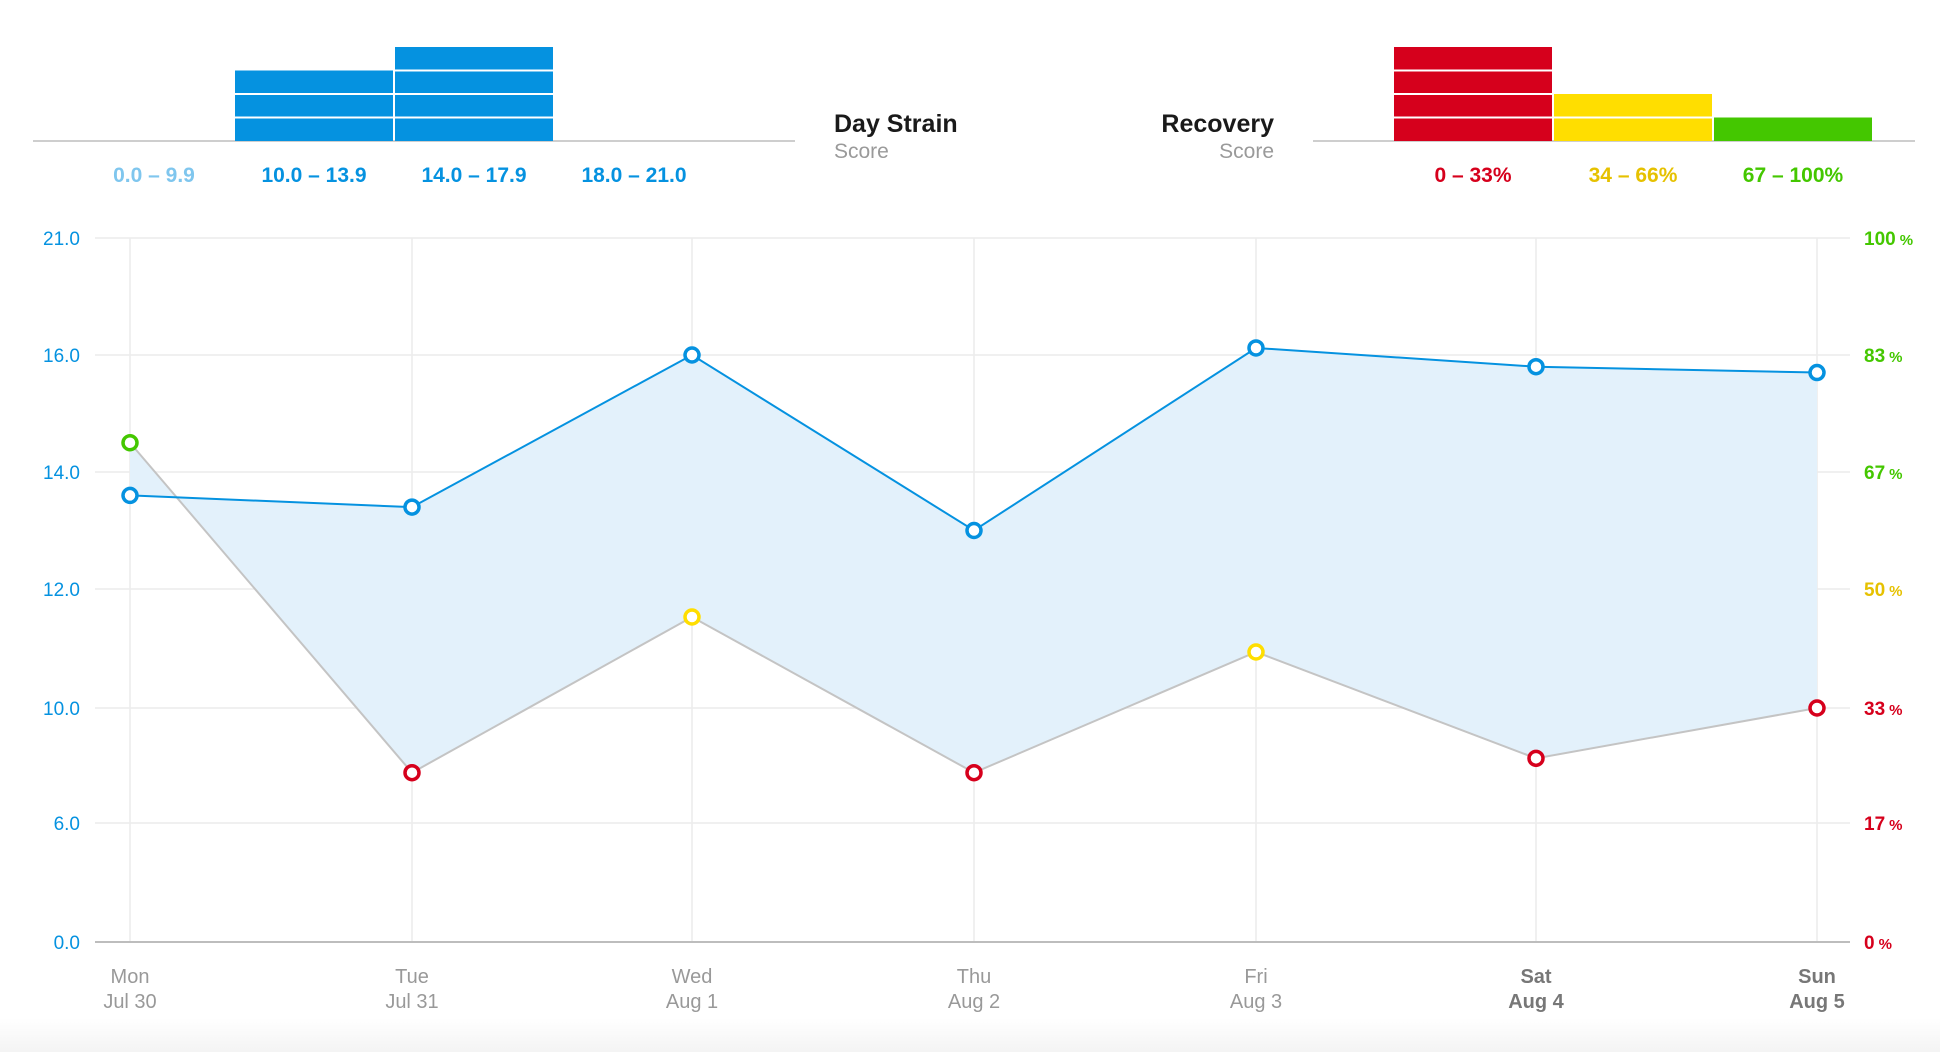 This screenshot has height=1052, width=1940. I want to click on x-axis-day-label: Thu, so click(974, 977).